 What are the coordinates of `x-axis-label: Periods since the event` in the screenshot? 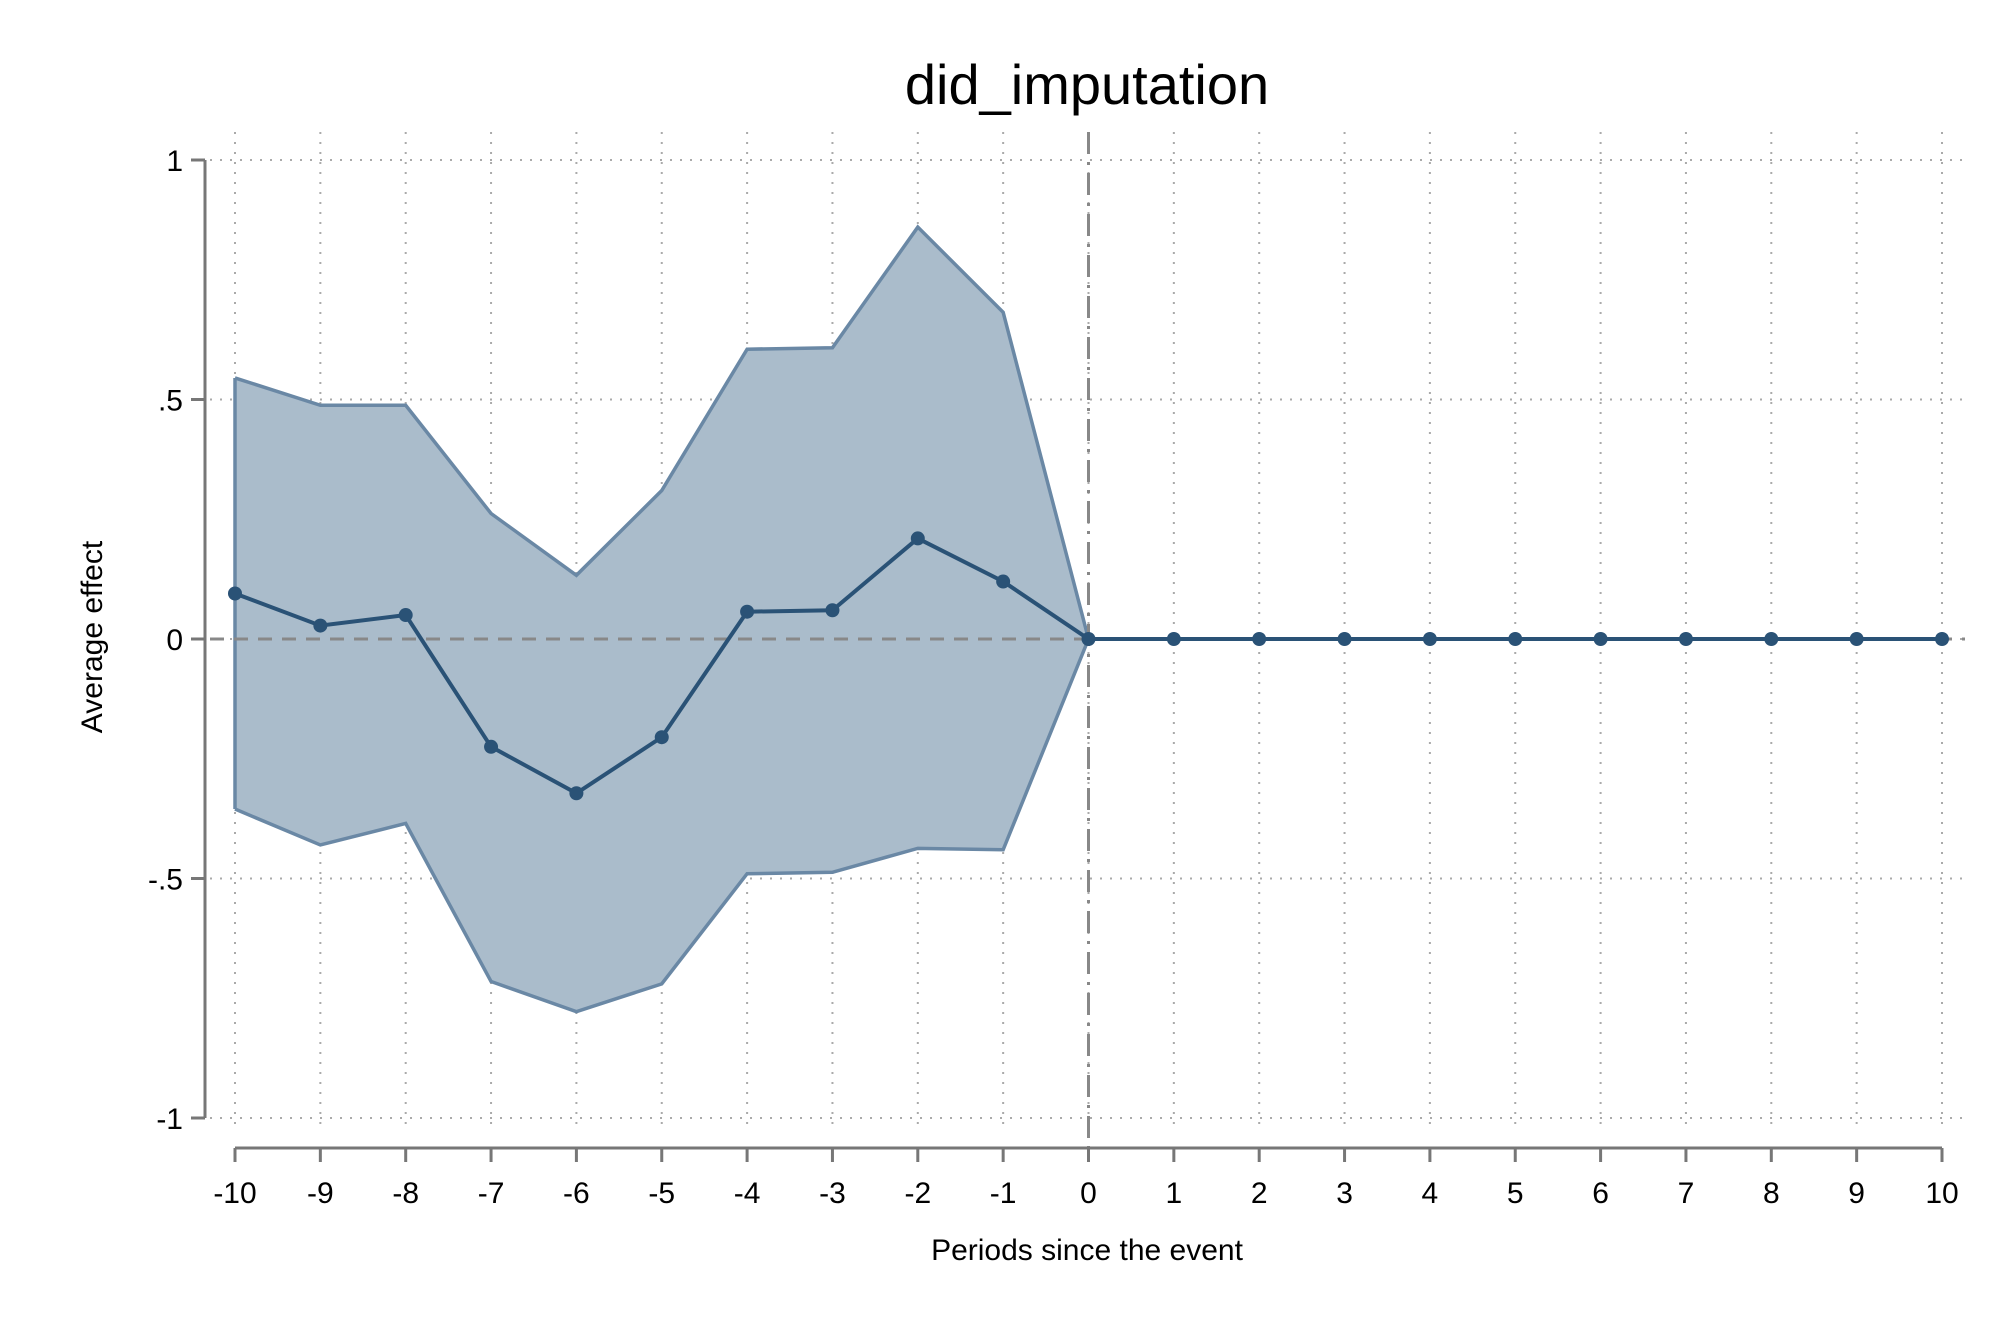 It's located at (1087, 1250).